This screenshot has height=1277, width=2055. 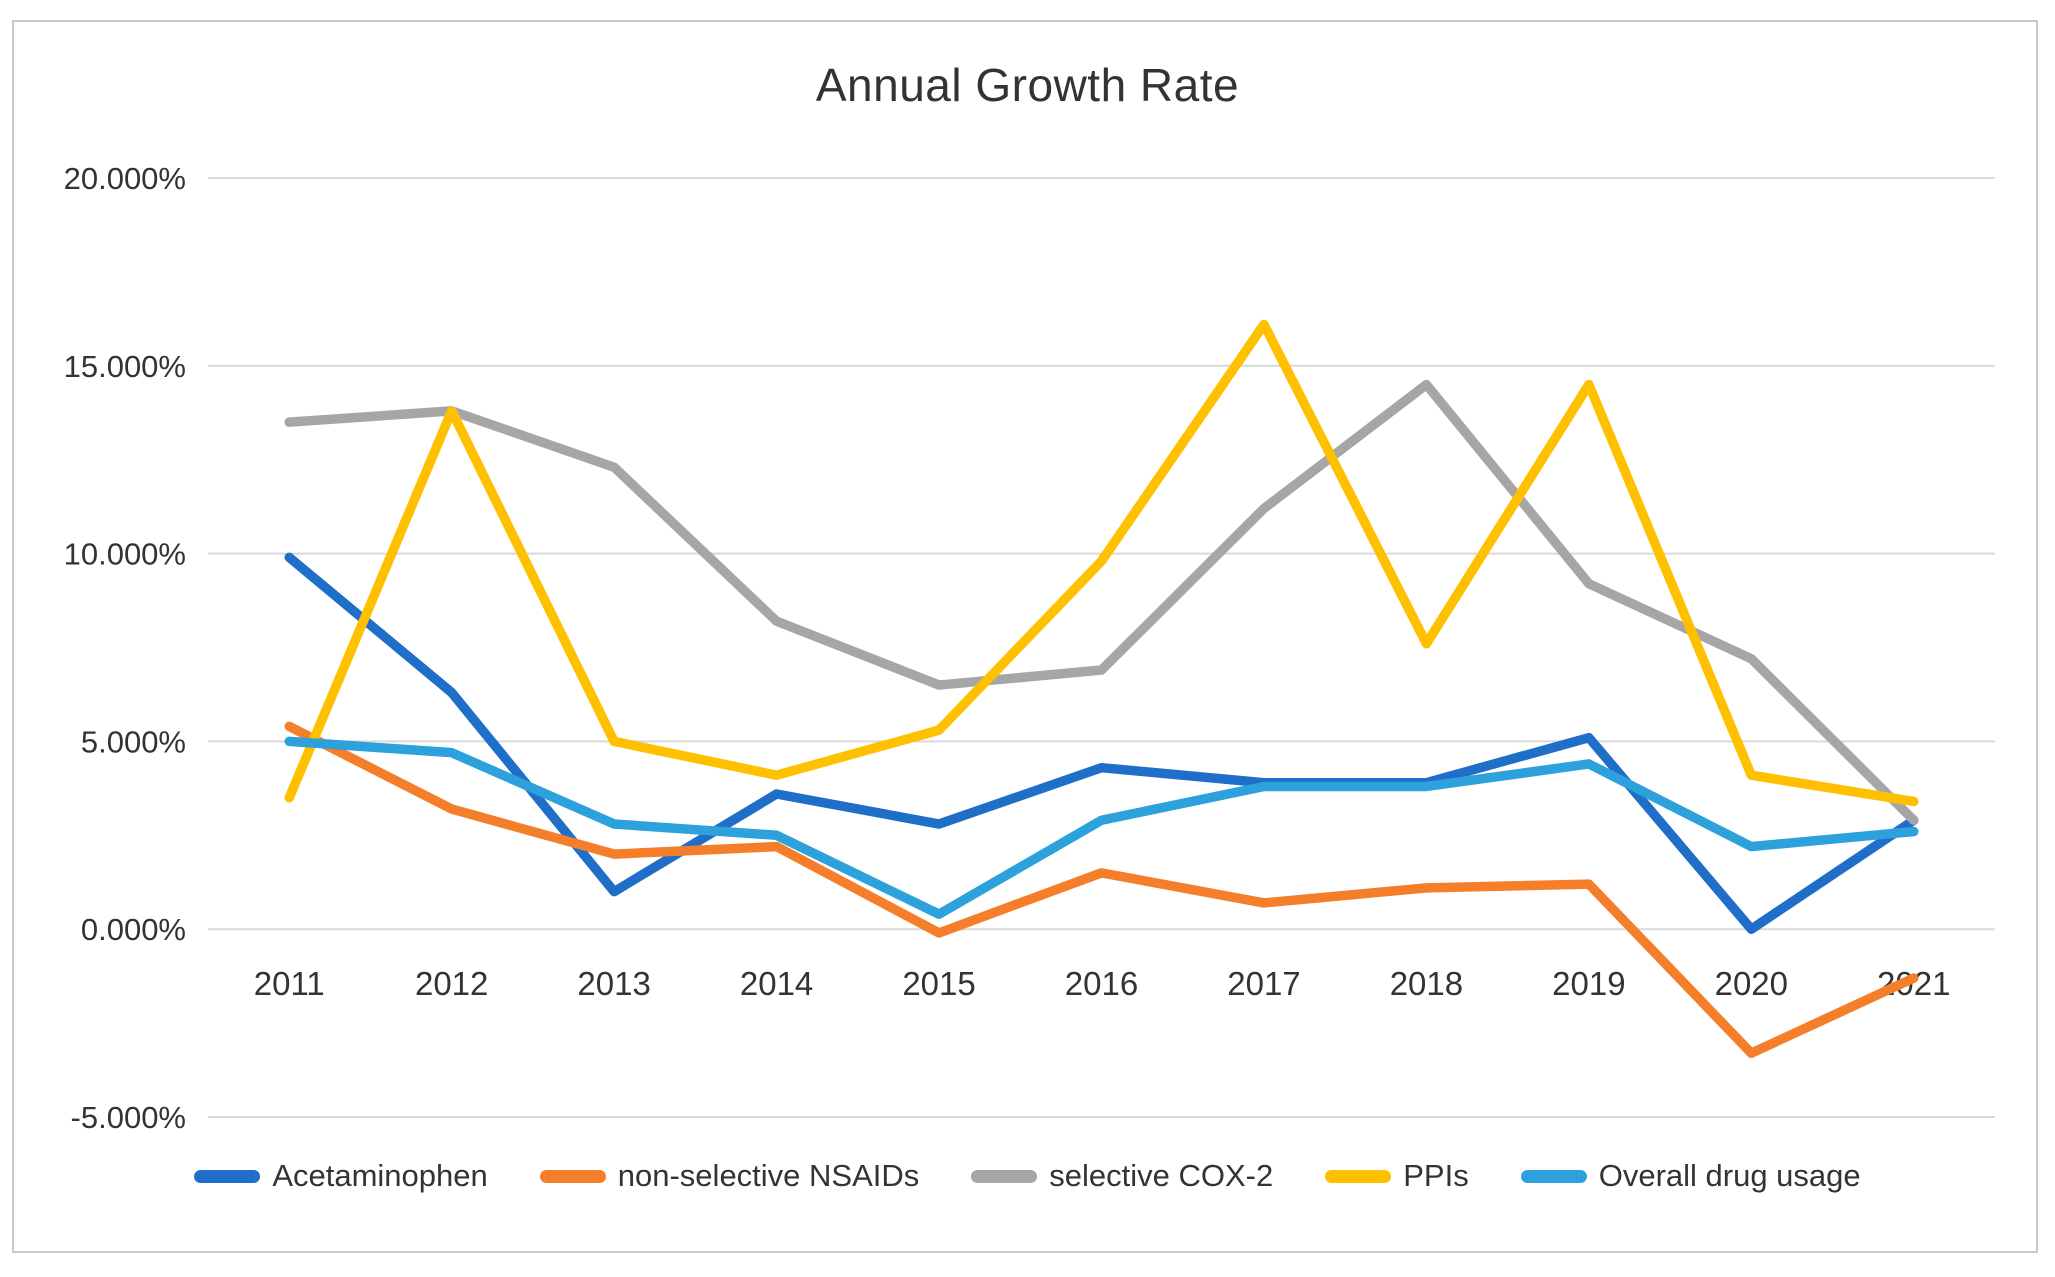 I want to click on x-axis-tick-label: 2011, so click(x=289, y=983).